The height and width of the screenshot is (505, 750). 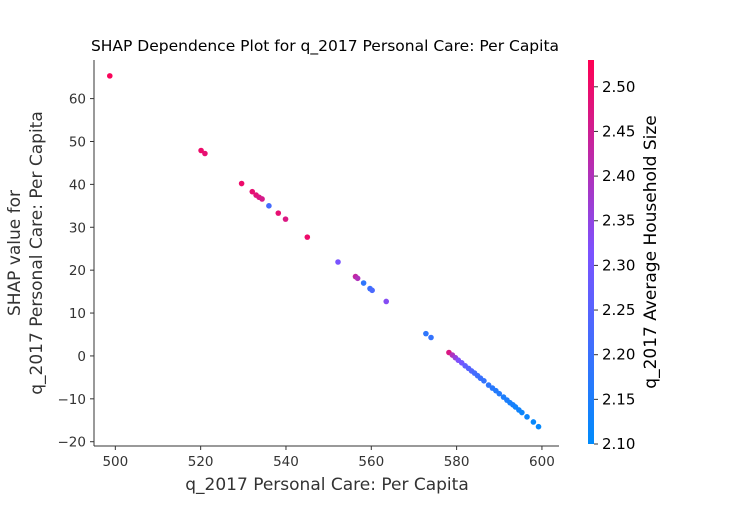 I want to click on colorbar-tick-label: 2.50, so click(x=618, y=87).